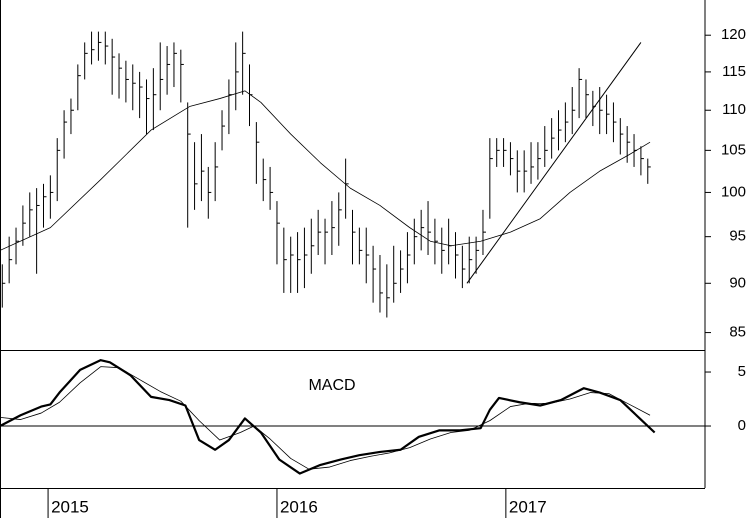 The width and height of the screenshot is (752, 518). What do you see at coordinates (70, 506) in the screenshot?
I see `x-tick-label: 2015` at bounding box center [70, 506].